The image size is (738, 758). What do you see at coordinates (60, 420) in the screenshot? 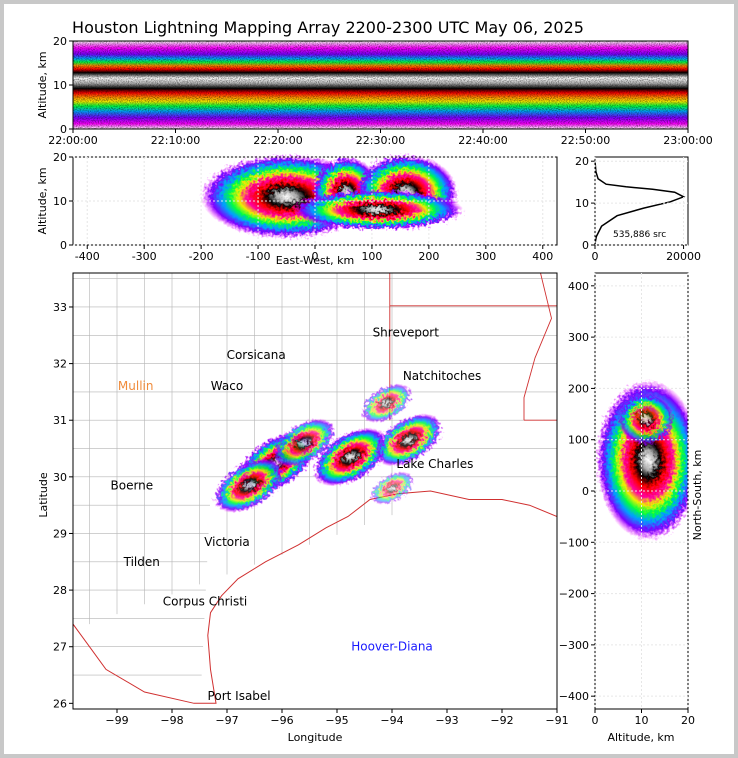
I see `y-tick-label: 31` at bounding box center [60, 420].